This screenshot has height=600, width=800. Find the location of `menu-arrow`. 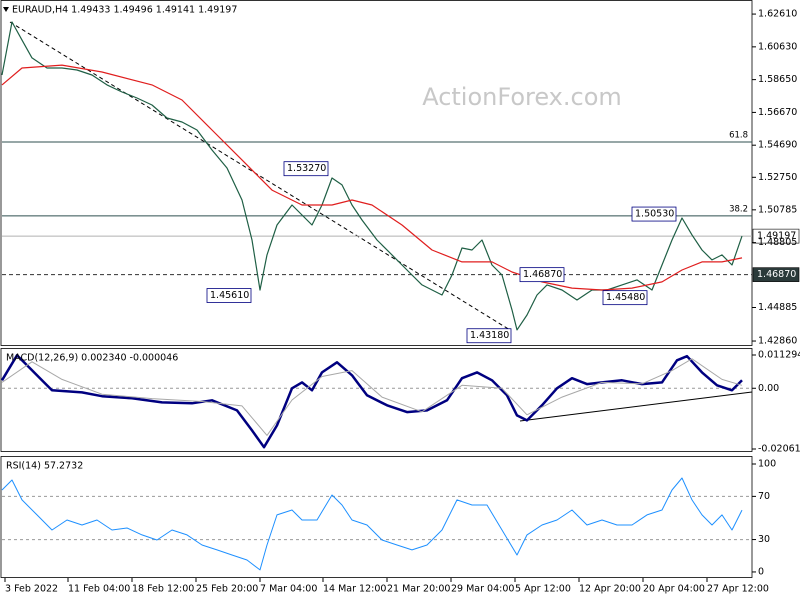

menu-arrow is located at coordinates (6, 9).